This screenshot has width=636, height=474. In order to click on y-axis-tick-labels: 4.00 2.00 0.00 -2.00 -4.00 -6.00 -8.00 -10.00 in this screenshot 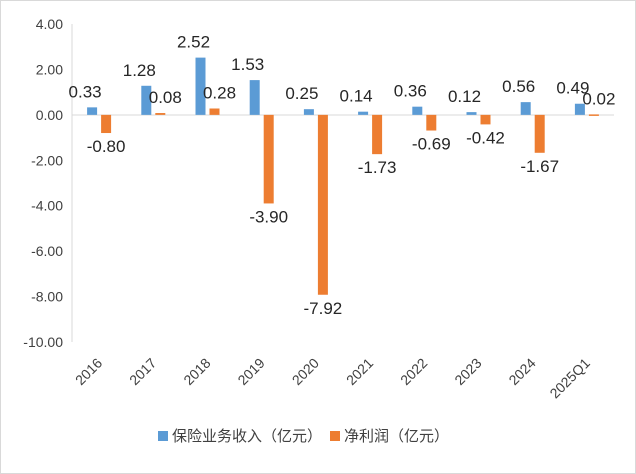, I will do `click(43, 183)`.